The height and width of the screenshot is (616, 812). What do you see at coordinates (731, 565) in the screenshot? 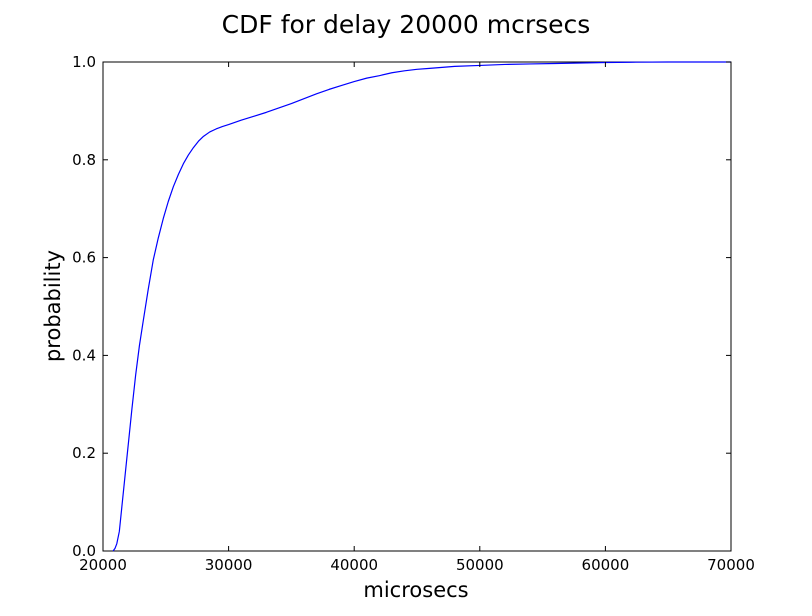
I see `x-tick-label: 70000` at bounding box center [731, 565].